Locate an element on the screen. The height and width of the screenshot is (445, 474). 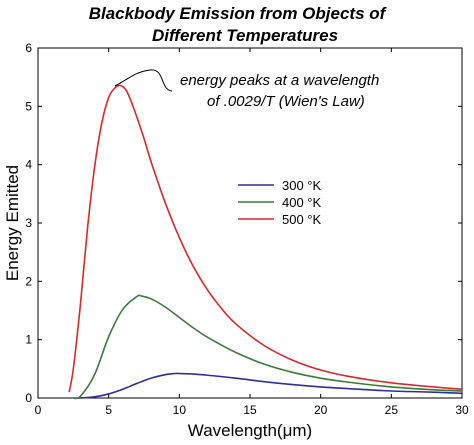
annotation-leader-line is located at coordinates (143, 80).